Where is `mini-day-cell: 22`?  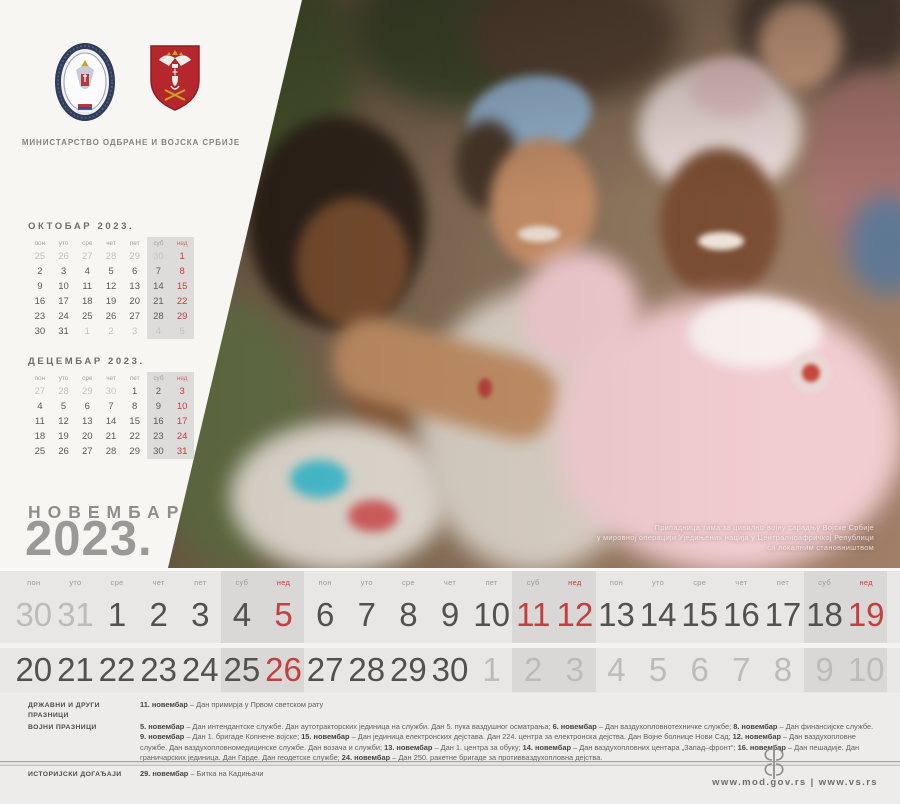 mini-day-cell: 22 is located at coordinates (182, 301).